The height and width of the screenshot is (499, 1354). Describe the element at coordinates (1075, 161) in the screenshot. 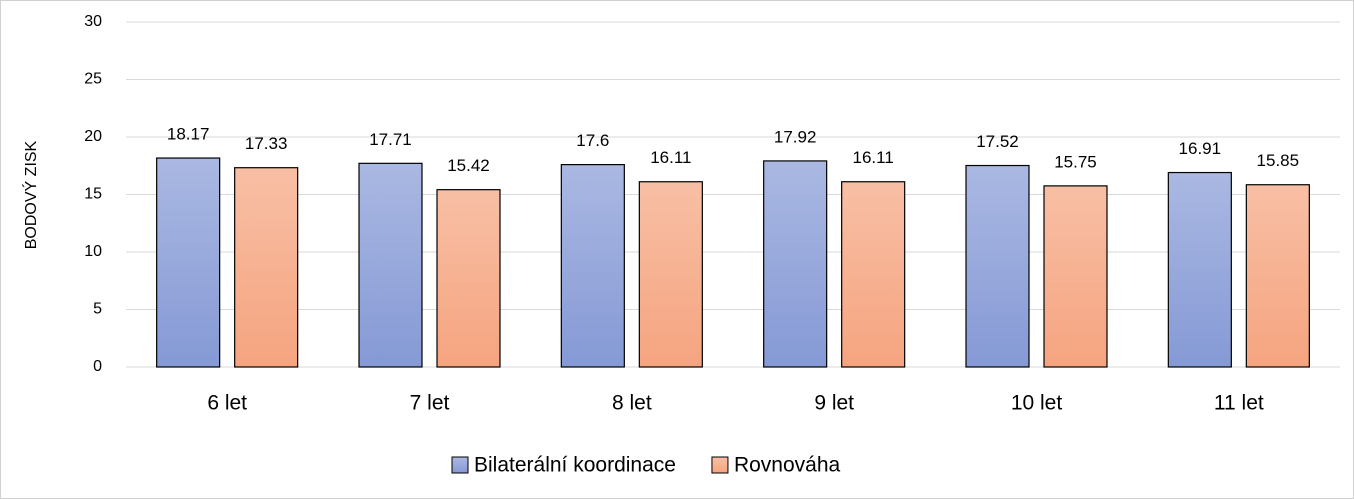

I see `value-label: 15.75` at that location.